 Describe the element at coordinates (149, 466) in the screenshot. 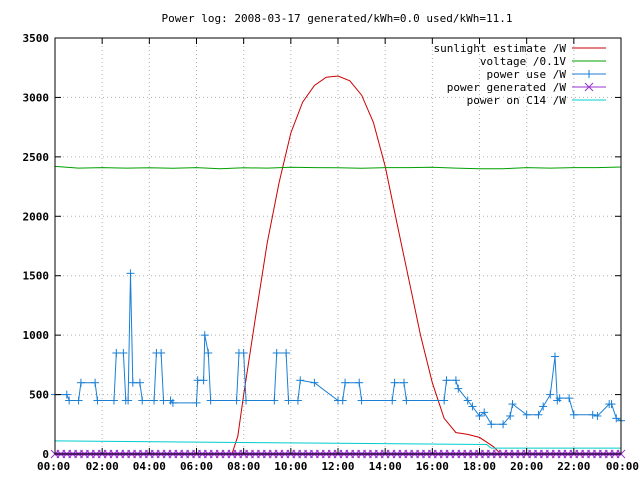

I see `x-tick-label: 04:00` at that location.